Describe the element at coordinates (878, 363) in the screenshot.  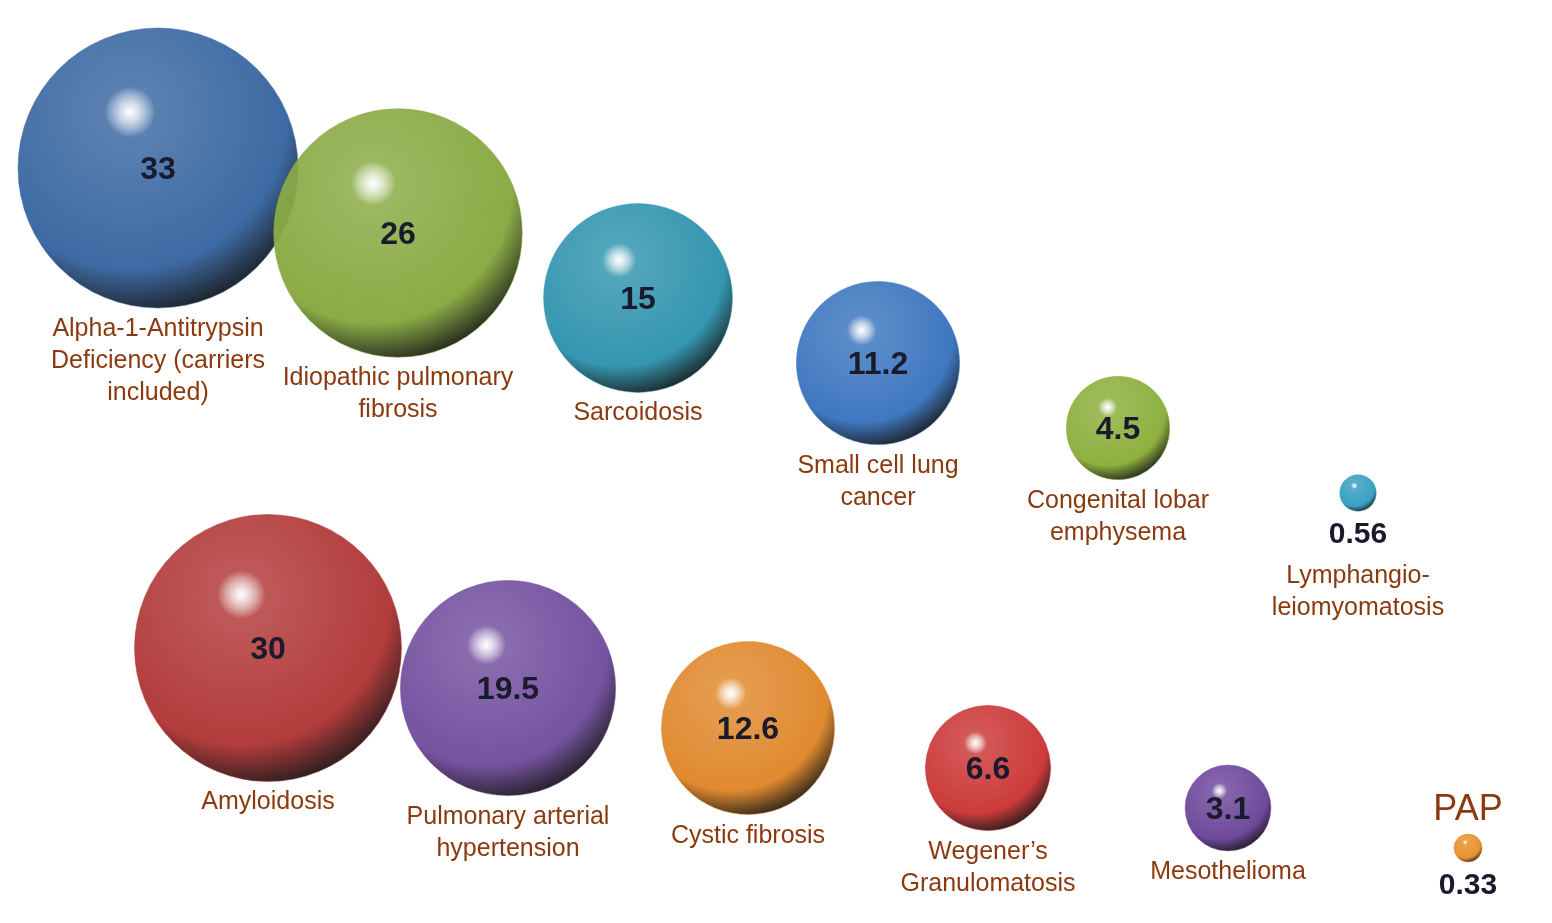
I see `data-label: 11.2` at that location.